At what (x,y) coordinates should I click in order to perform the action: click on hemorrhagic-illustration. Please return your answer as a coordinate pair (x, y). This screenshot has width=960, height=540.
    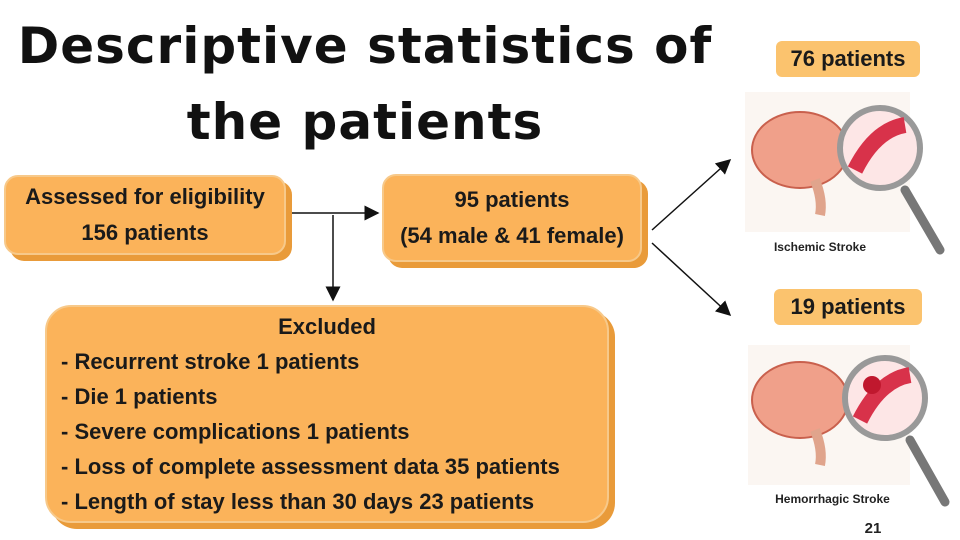
    Looking at the image, I should click on (849, 426).